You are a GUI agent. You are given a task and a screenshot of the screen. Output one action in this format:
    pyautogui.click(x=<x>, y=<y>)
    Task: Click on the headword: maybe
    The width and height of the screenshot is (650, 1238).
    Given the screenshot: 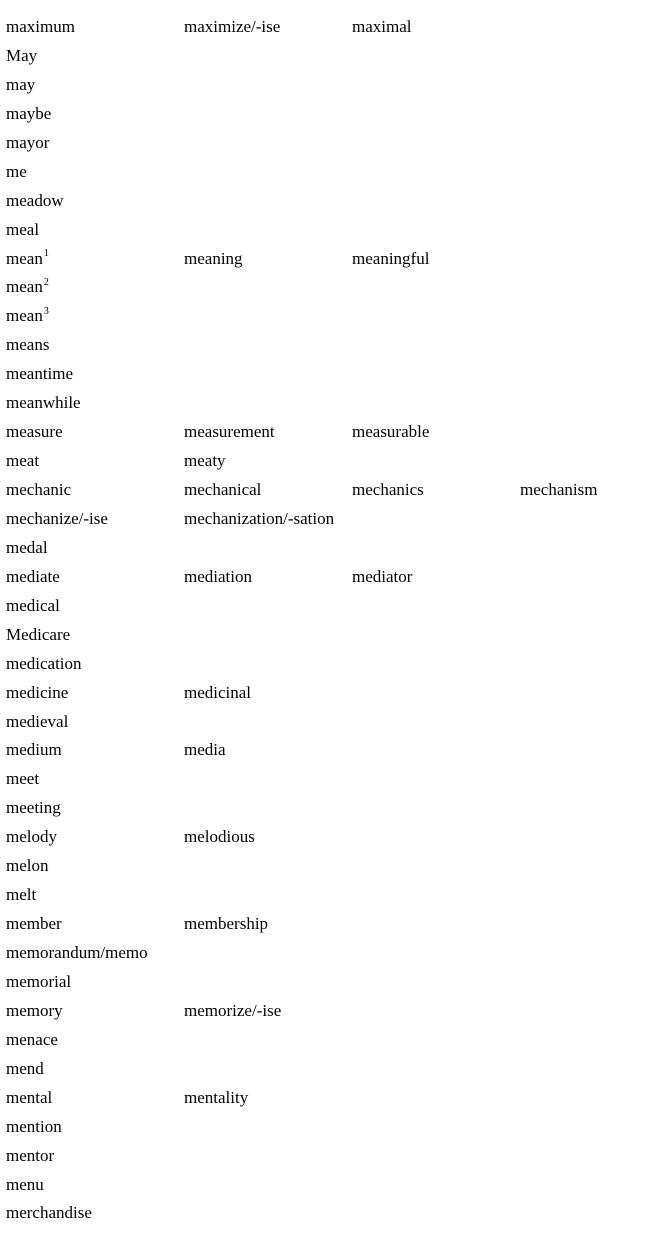 What is the action you would take?
    pyautogui.click(x=28, y=114)
    